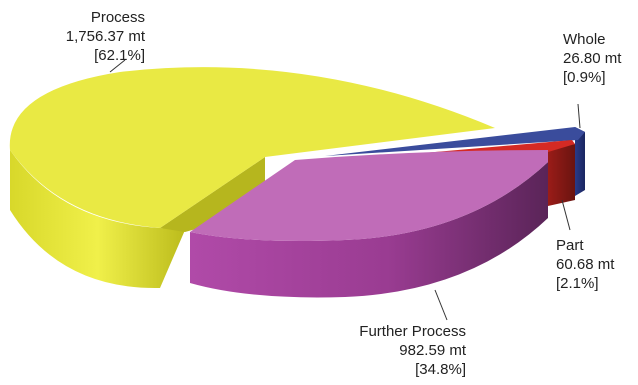 The height and width of the screenshot is (385, 638). What do you see at coordinates (570, 245) in the screenshot?
I see `label-part-name: Part` at bounding box center [570, 245].